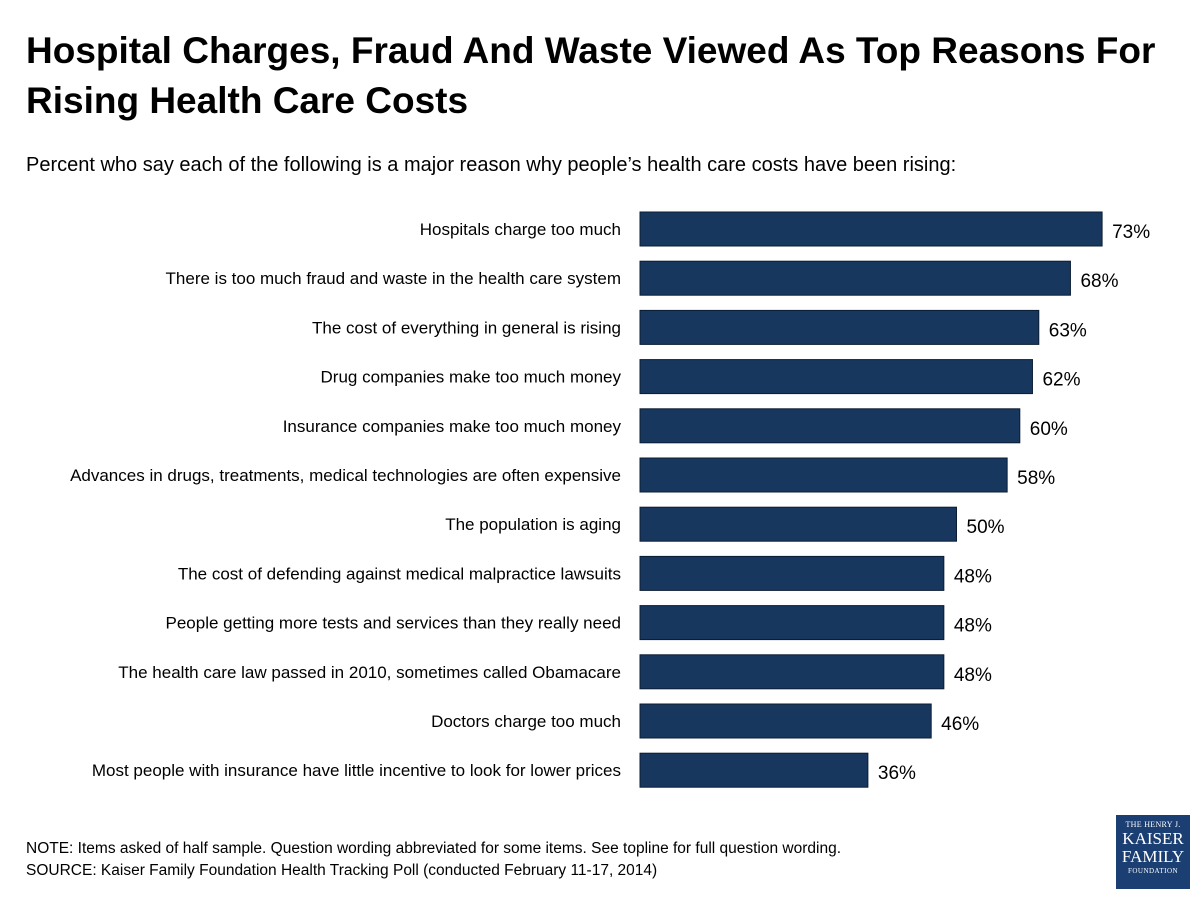 The width and height of the screenshot is (1200, 900). I want to click on value-label-8: 48%, so click(973, 576).